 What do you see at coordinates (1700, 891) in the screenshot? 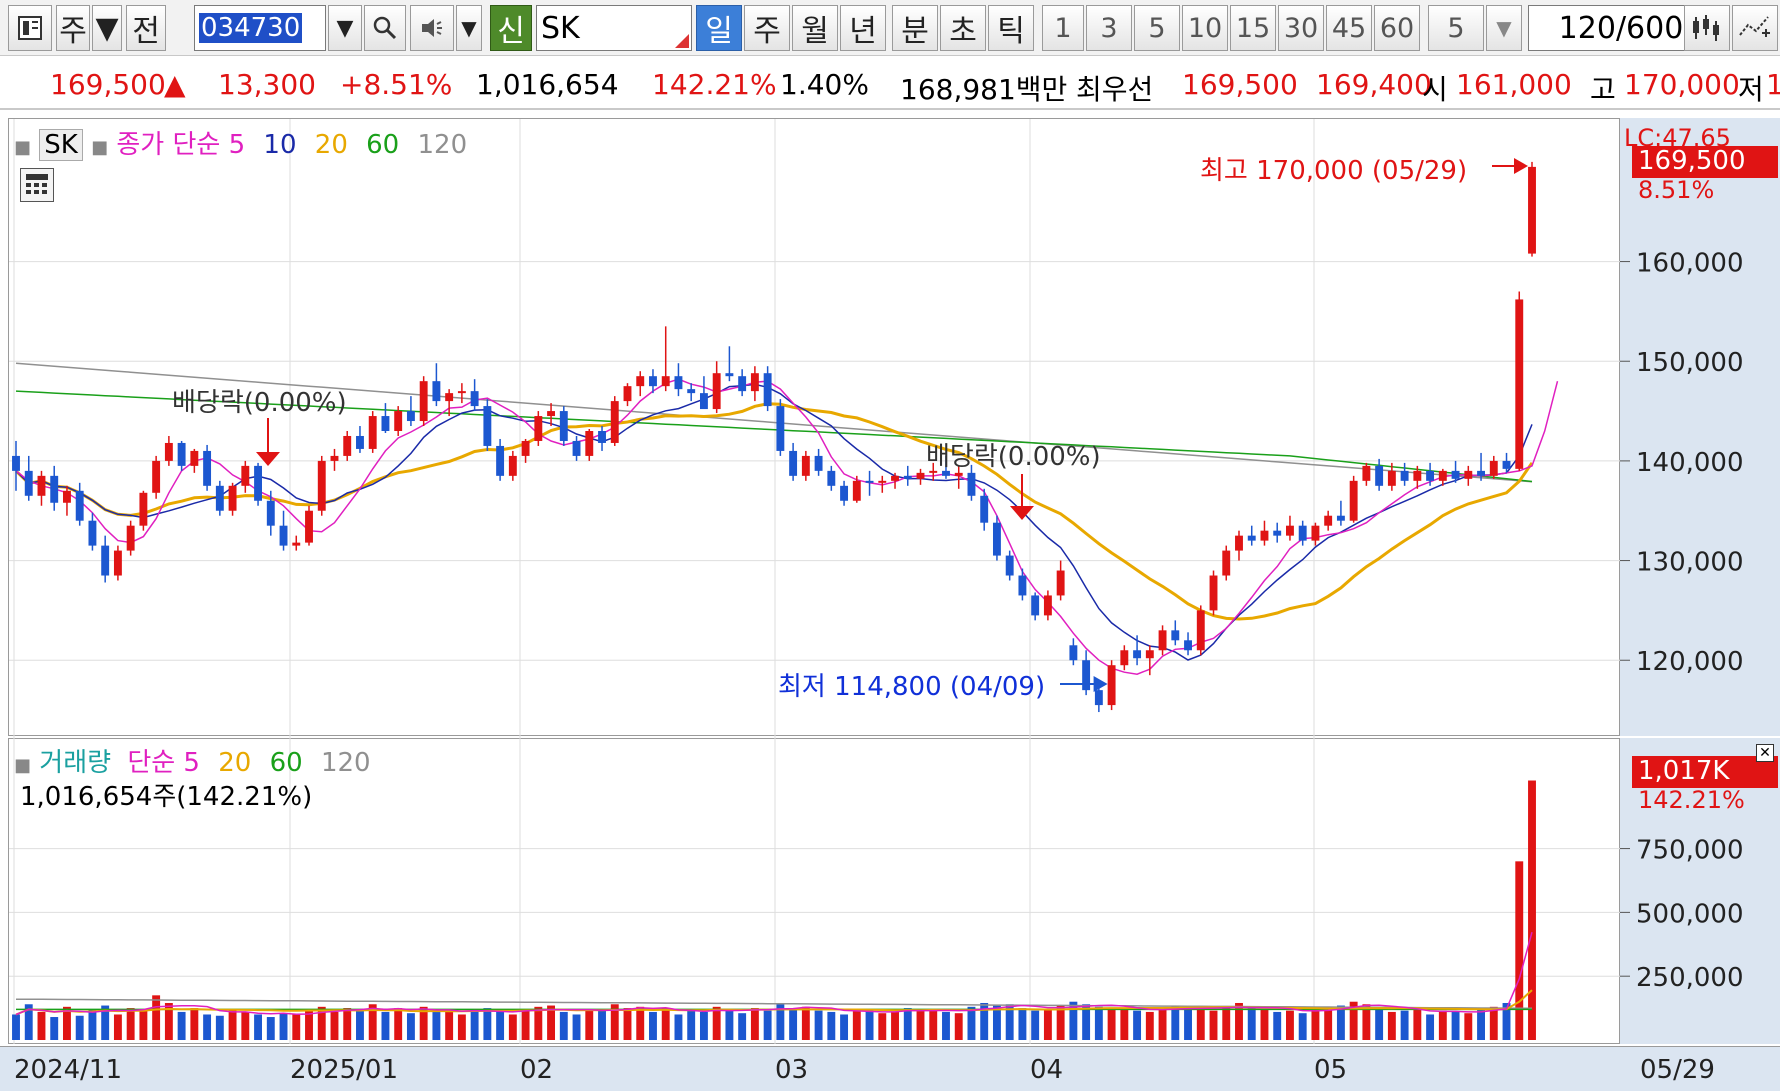
I see `volume-axis` at bounding box center [1700, 891].